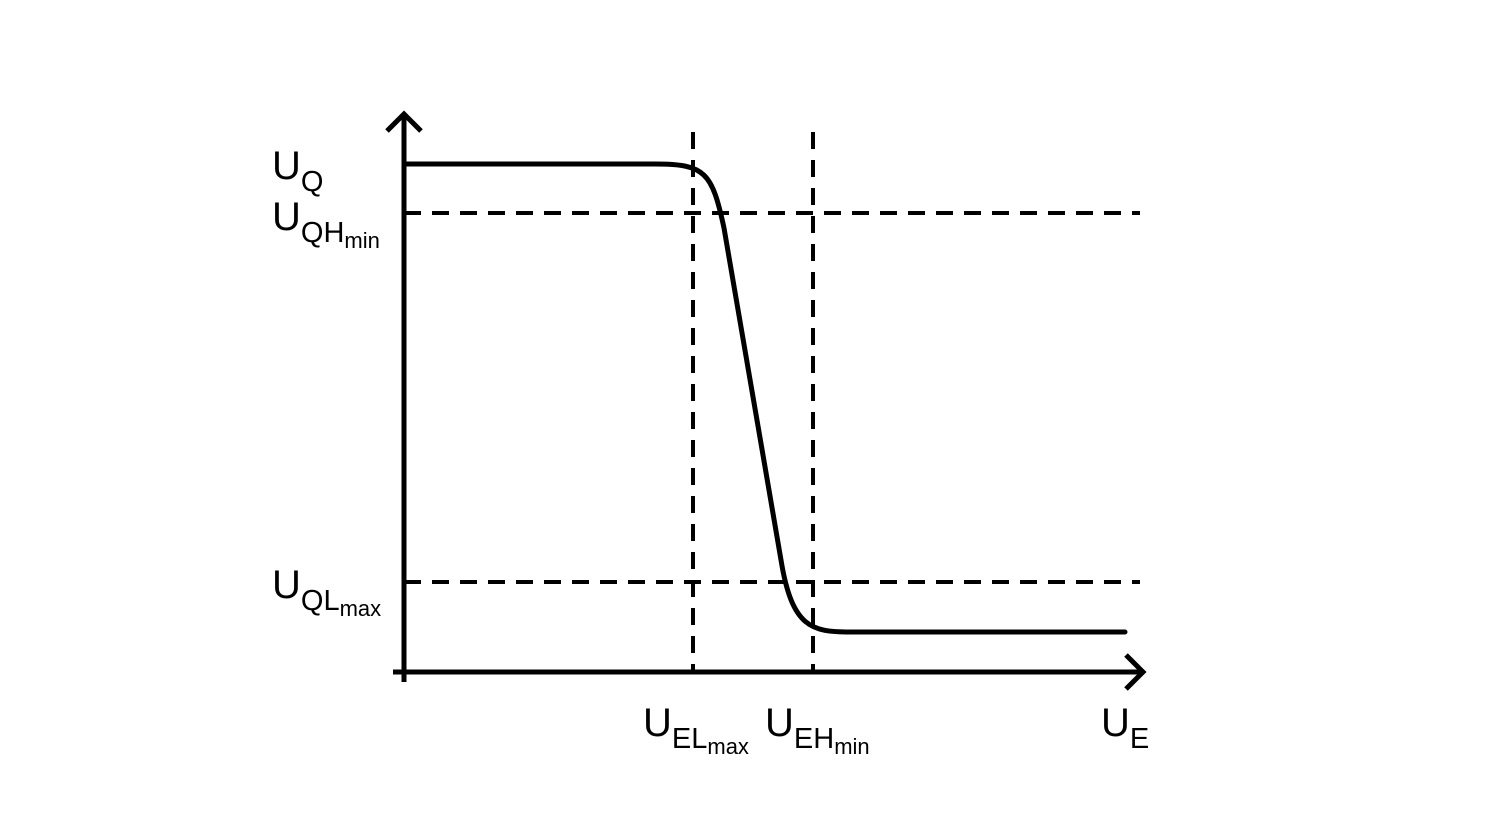 Image resolution: width=1485 pixels, height=840 pixels. Describe the element at coordinates (696, 730) in the screenshot. I see `uel-max-label: UELmax` at that location.